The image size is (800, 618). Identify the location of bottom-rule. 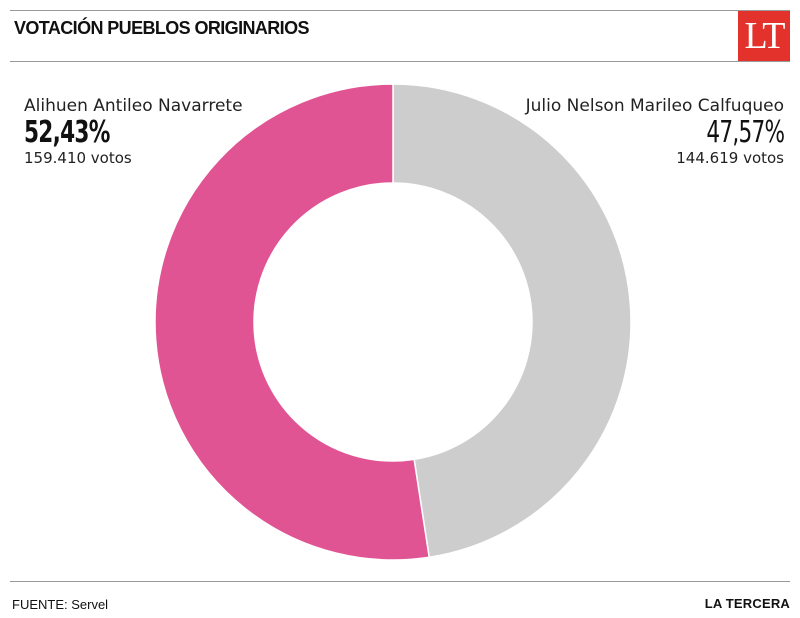
(400, 581).